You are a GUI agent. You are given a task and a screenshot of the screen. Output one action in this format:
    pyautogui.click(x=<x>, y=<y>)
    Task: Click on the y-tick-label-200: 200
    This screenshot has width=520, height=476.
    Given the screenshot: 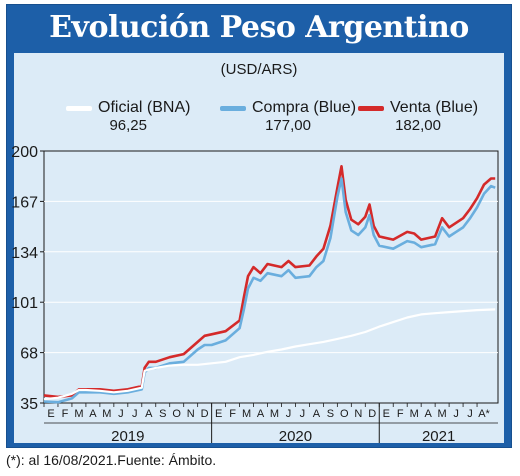 What is the action you would take?
    pyautogui.click(x=24, y=152)
    